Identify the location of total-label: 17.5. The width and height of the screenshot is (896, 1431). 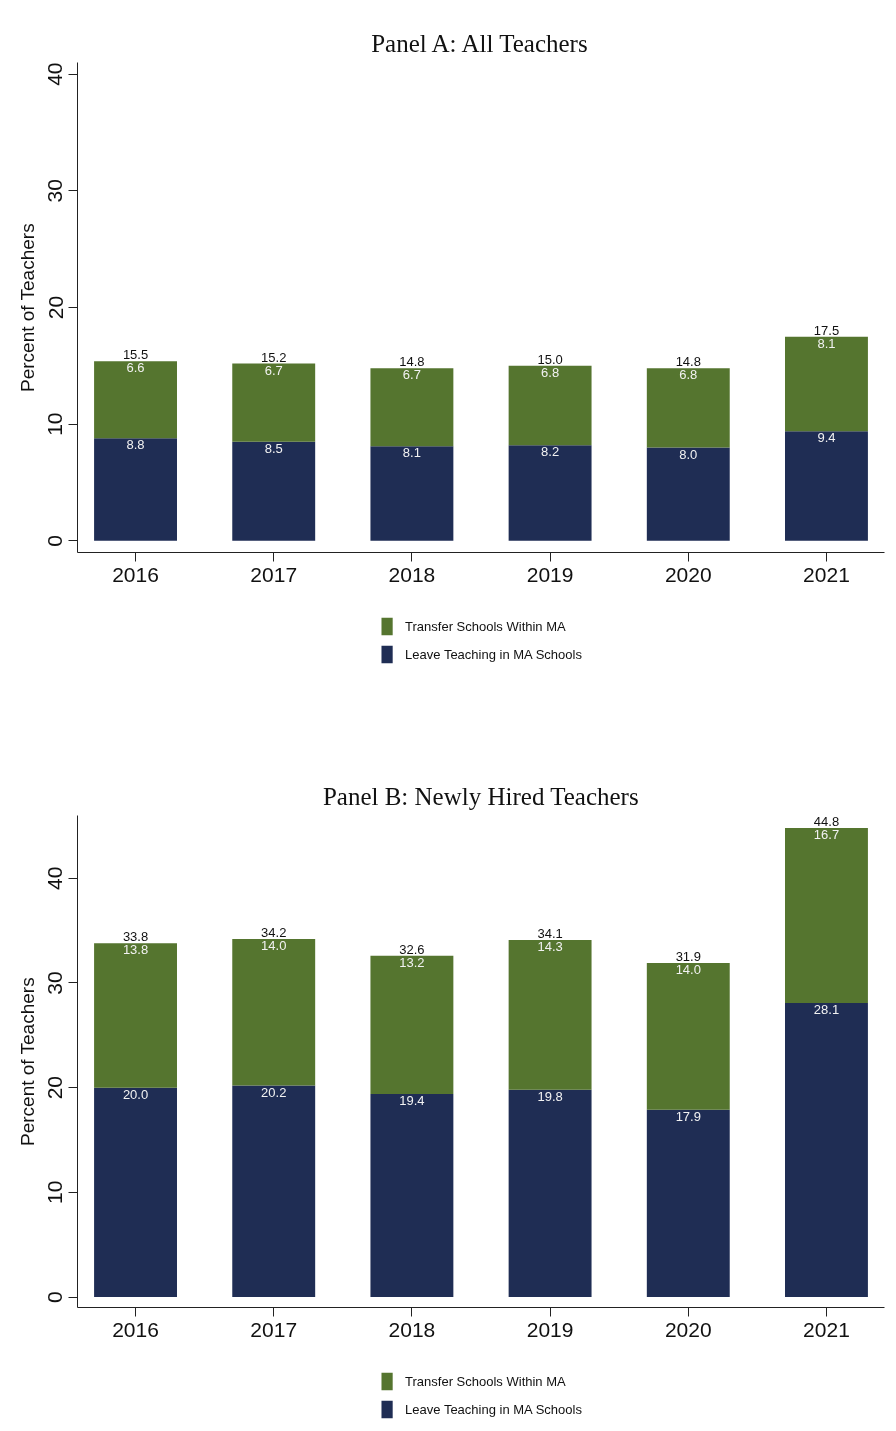
(826, 330).